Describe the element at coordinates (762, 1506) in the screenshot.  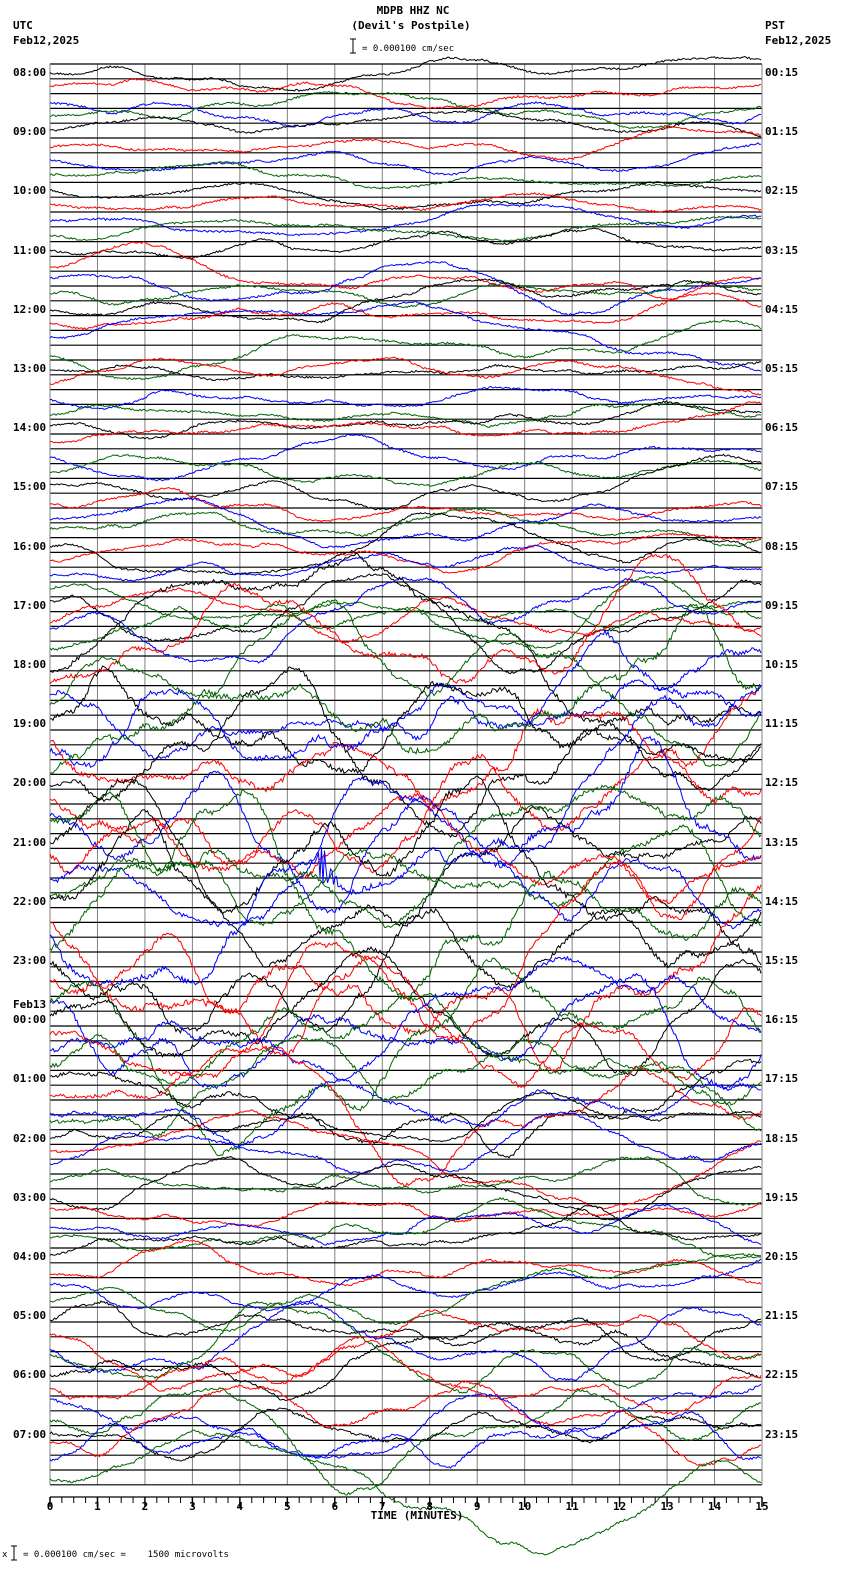
I see `x-tick-label: 15` at that location.